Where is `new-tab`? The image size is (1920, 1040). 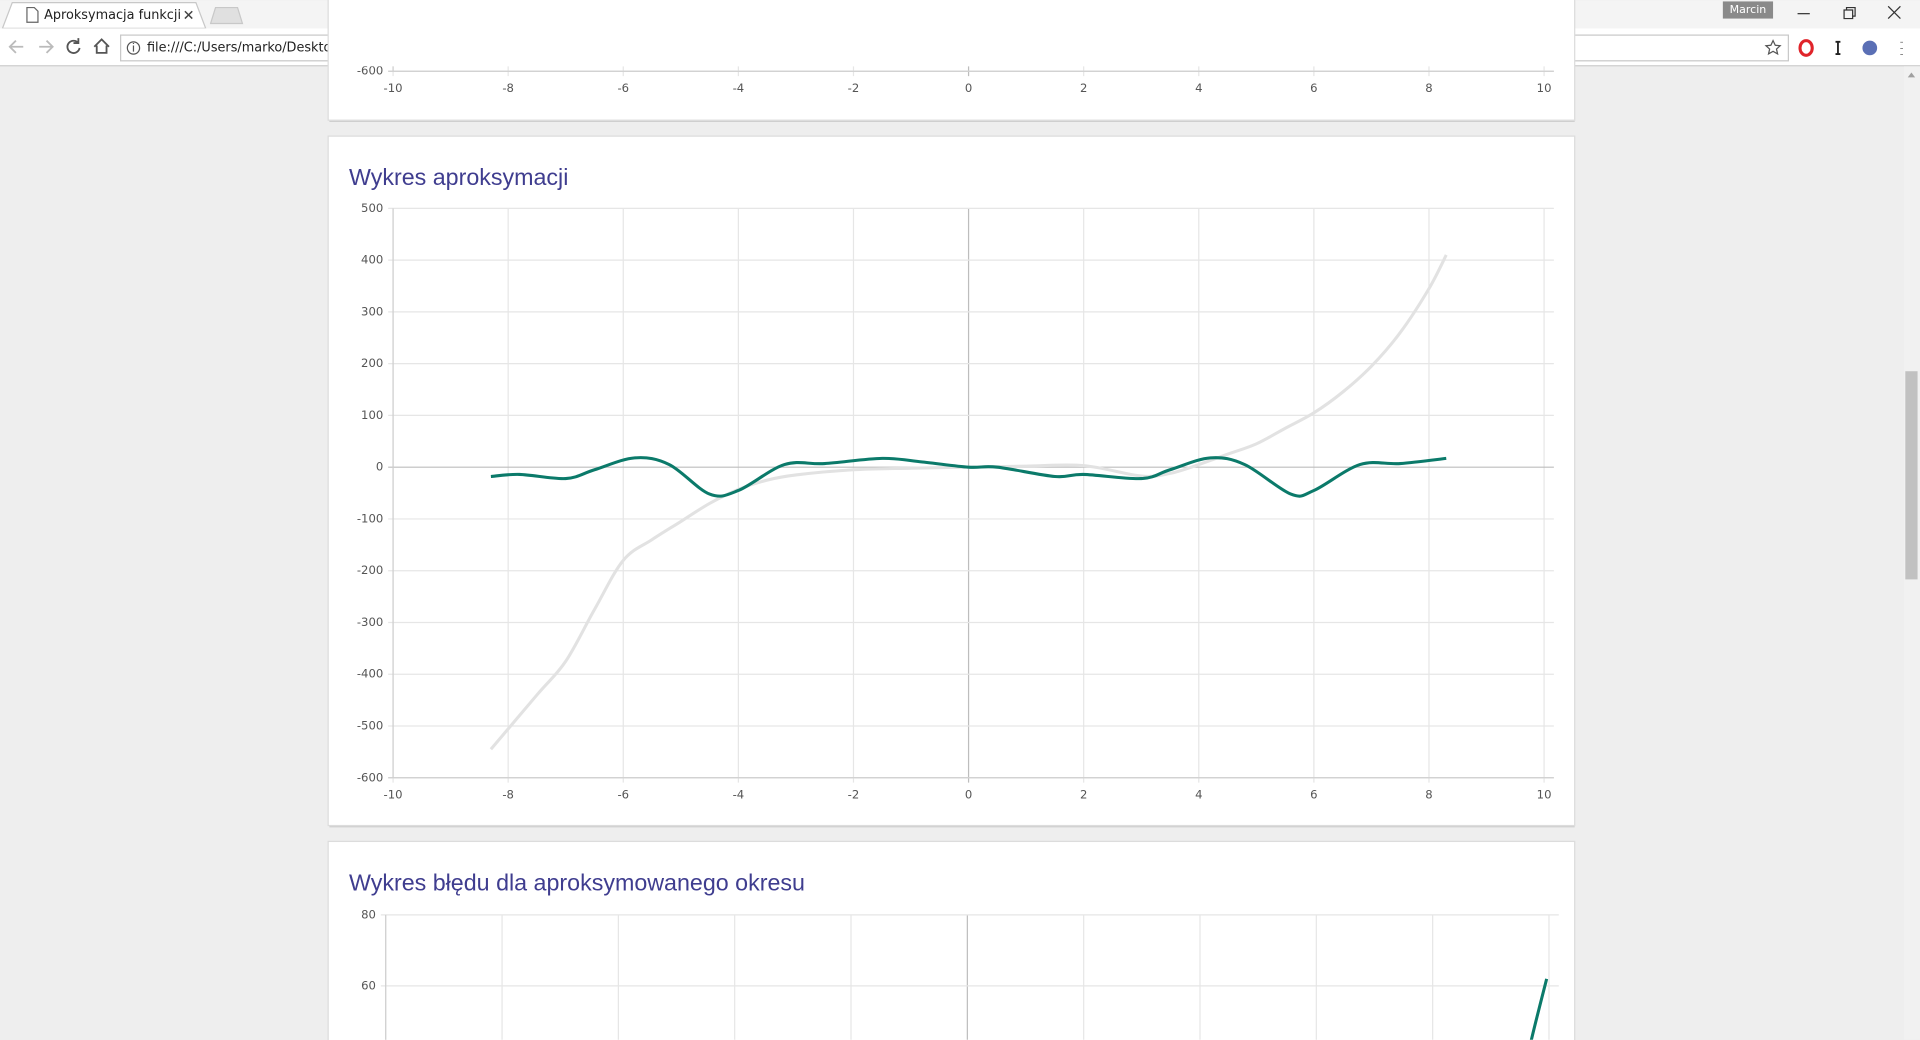 new-tab is located at coordinates (226, 15).